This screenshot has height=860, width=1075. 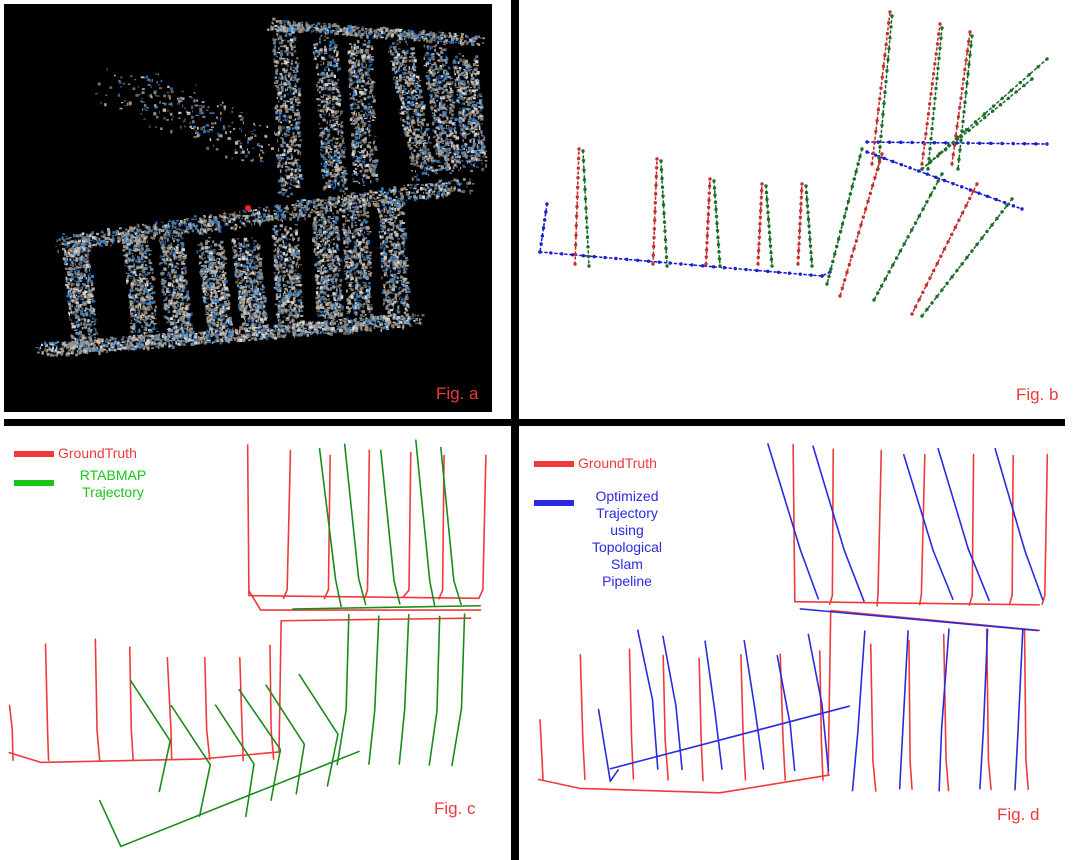 What do you see at coordinates (113, 492) in the screenshot?
I see `legend-label-rtabmap-line2: Trajectory` at bounding box center [113, 492].